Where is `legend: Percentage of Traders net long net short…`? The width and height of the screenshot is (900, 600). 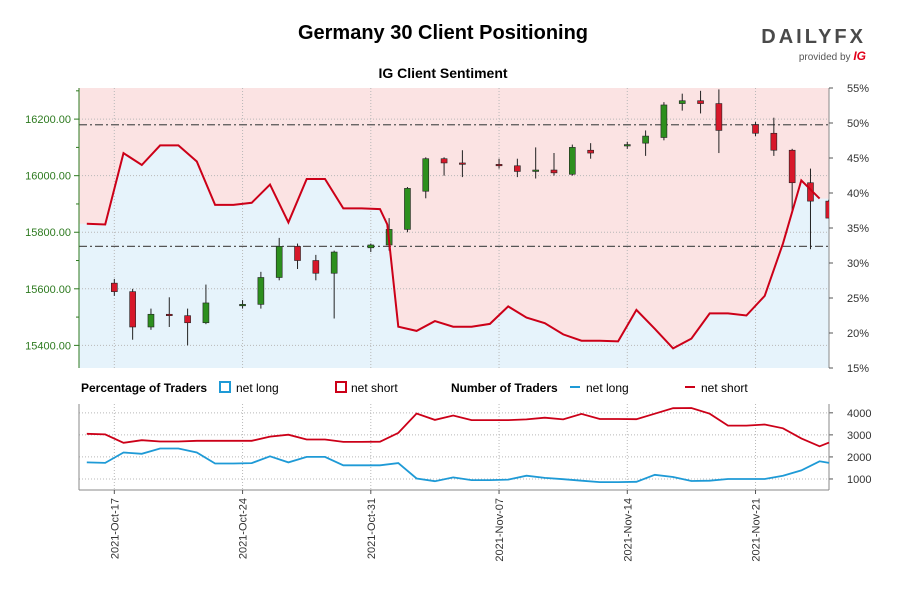
legend: Percentage of Traders net long net short… is located at coordinates (414, 388).